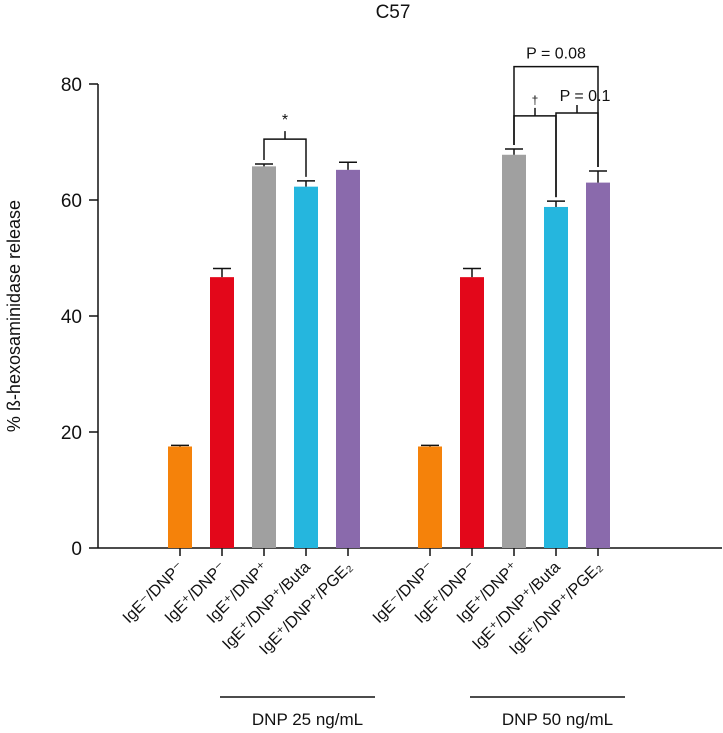 Image resolution: width=723 pixels, height=733 pixels. What do you see at coordinates (71, 433) in the screenshot?
I see `y-tick-label: 20` at bounding box center [71, 433].